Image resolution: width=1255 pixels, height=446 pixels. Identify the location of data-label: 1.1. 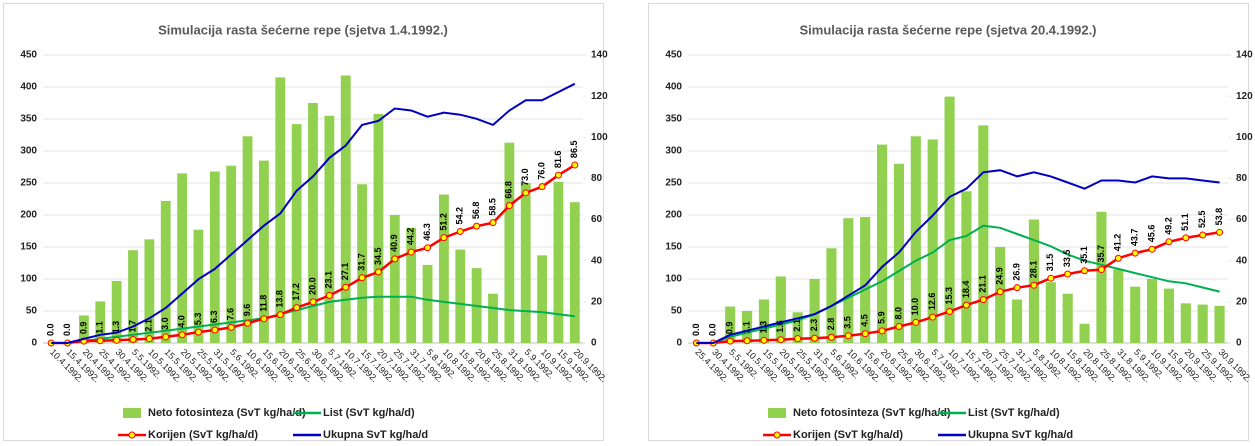
(100, 327).